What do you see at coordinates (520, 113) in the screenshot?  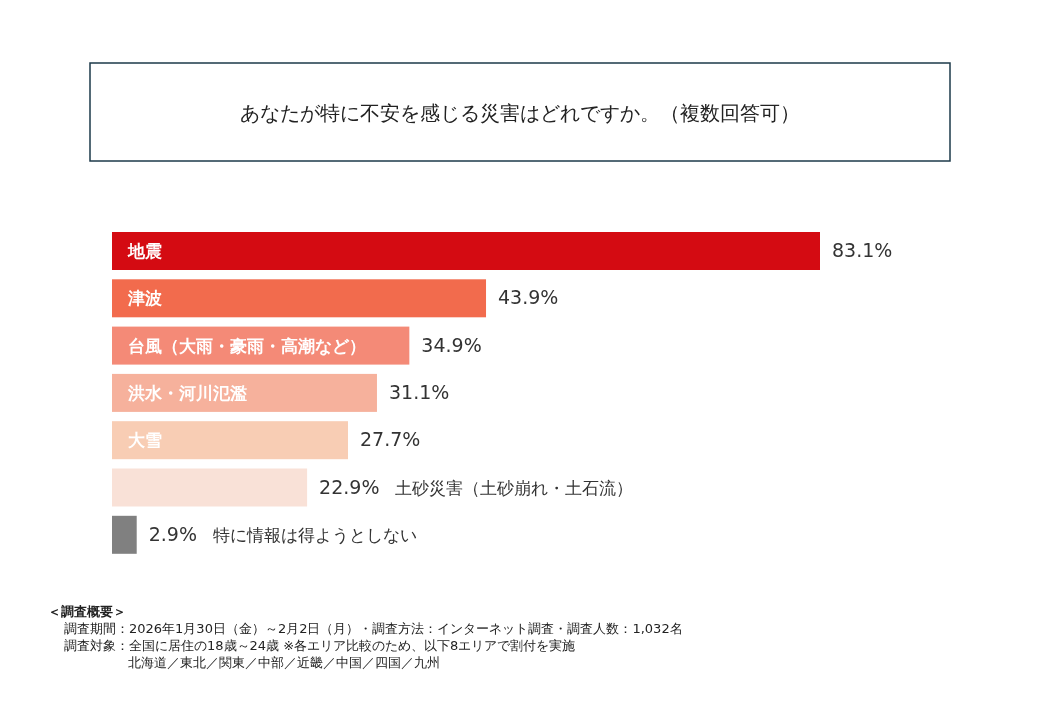 I see `chart-title: あなたが特に不安を感じる災害はどれですか。（複数回答可）` at bounding box center [520, 113].